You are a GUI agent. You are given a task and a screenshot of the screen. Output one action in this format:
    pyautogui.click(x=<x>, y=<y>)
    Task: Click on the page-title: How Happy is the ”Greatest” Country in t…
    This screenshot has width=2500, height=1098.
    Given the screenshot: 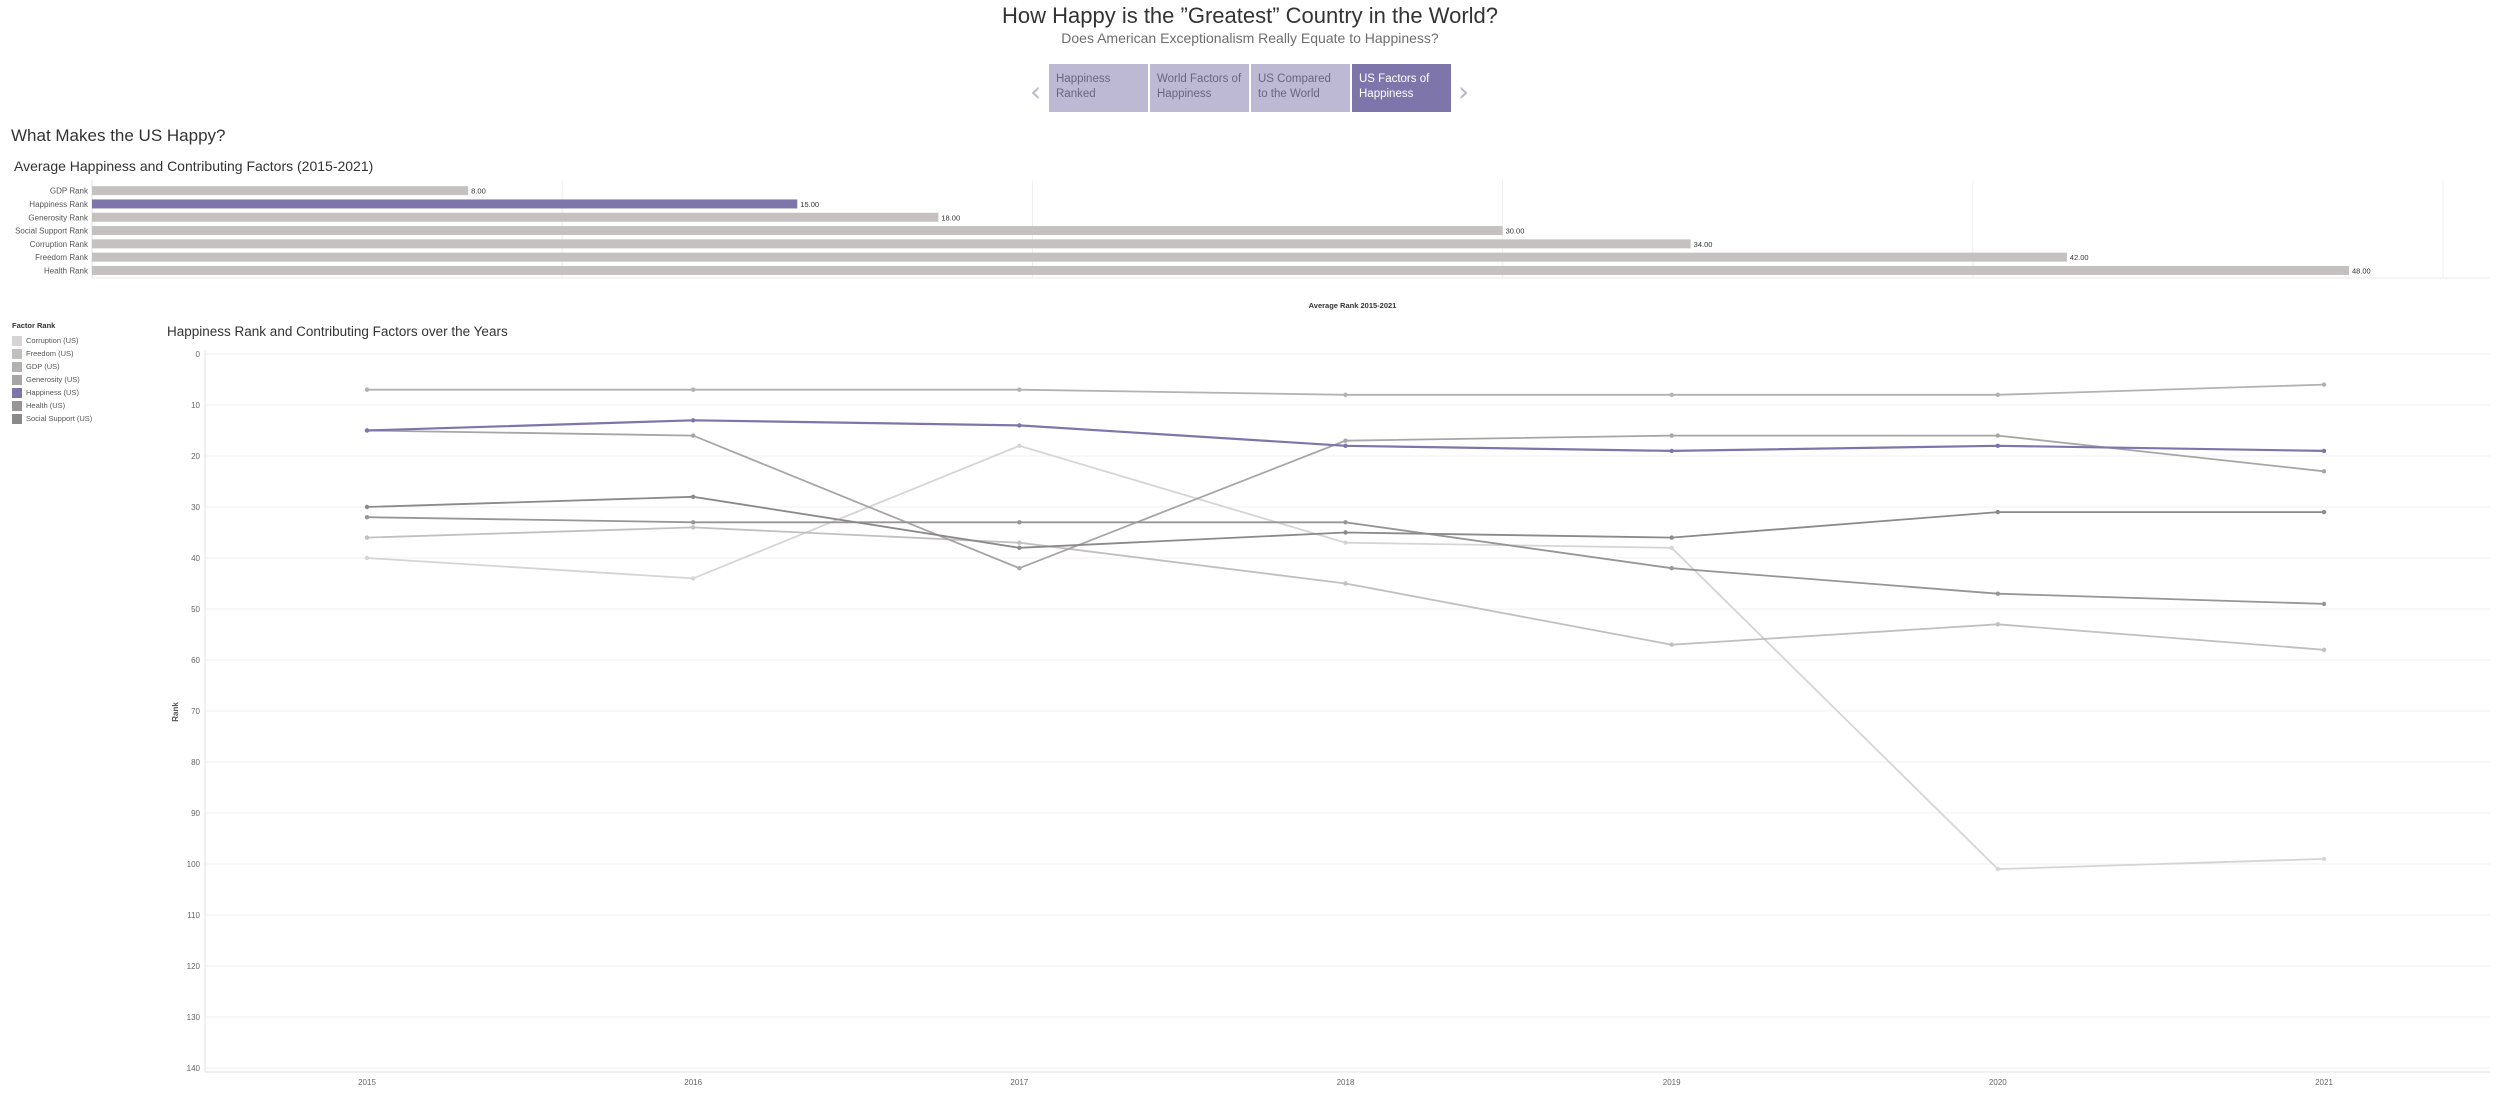 What is the action you would take?
    pyautogui.click(x=1250, y=15)
    